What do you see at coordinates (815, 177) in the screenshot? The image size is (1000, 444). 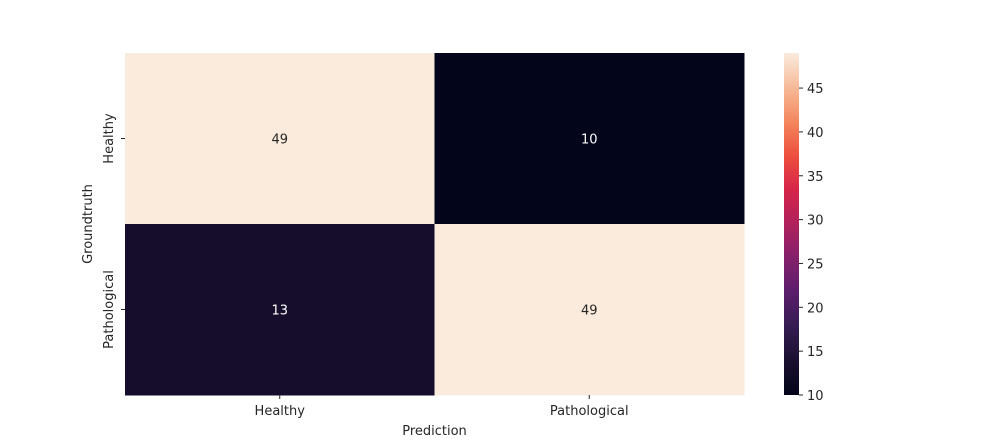 I see `colorbar-tick-label: 35` at bounding box center [815, 177].